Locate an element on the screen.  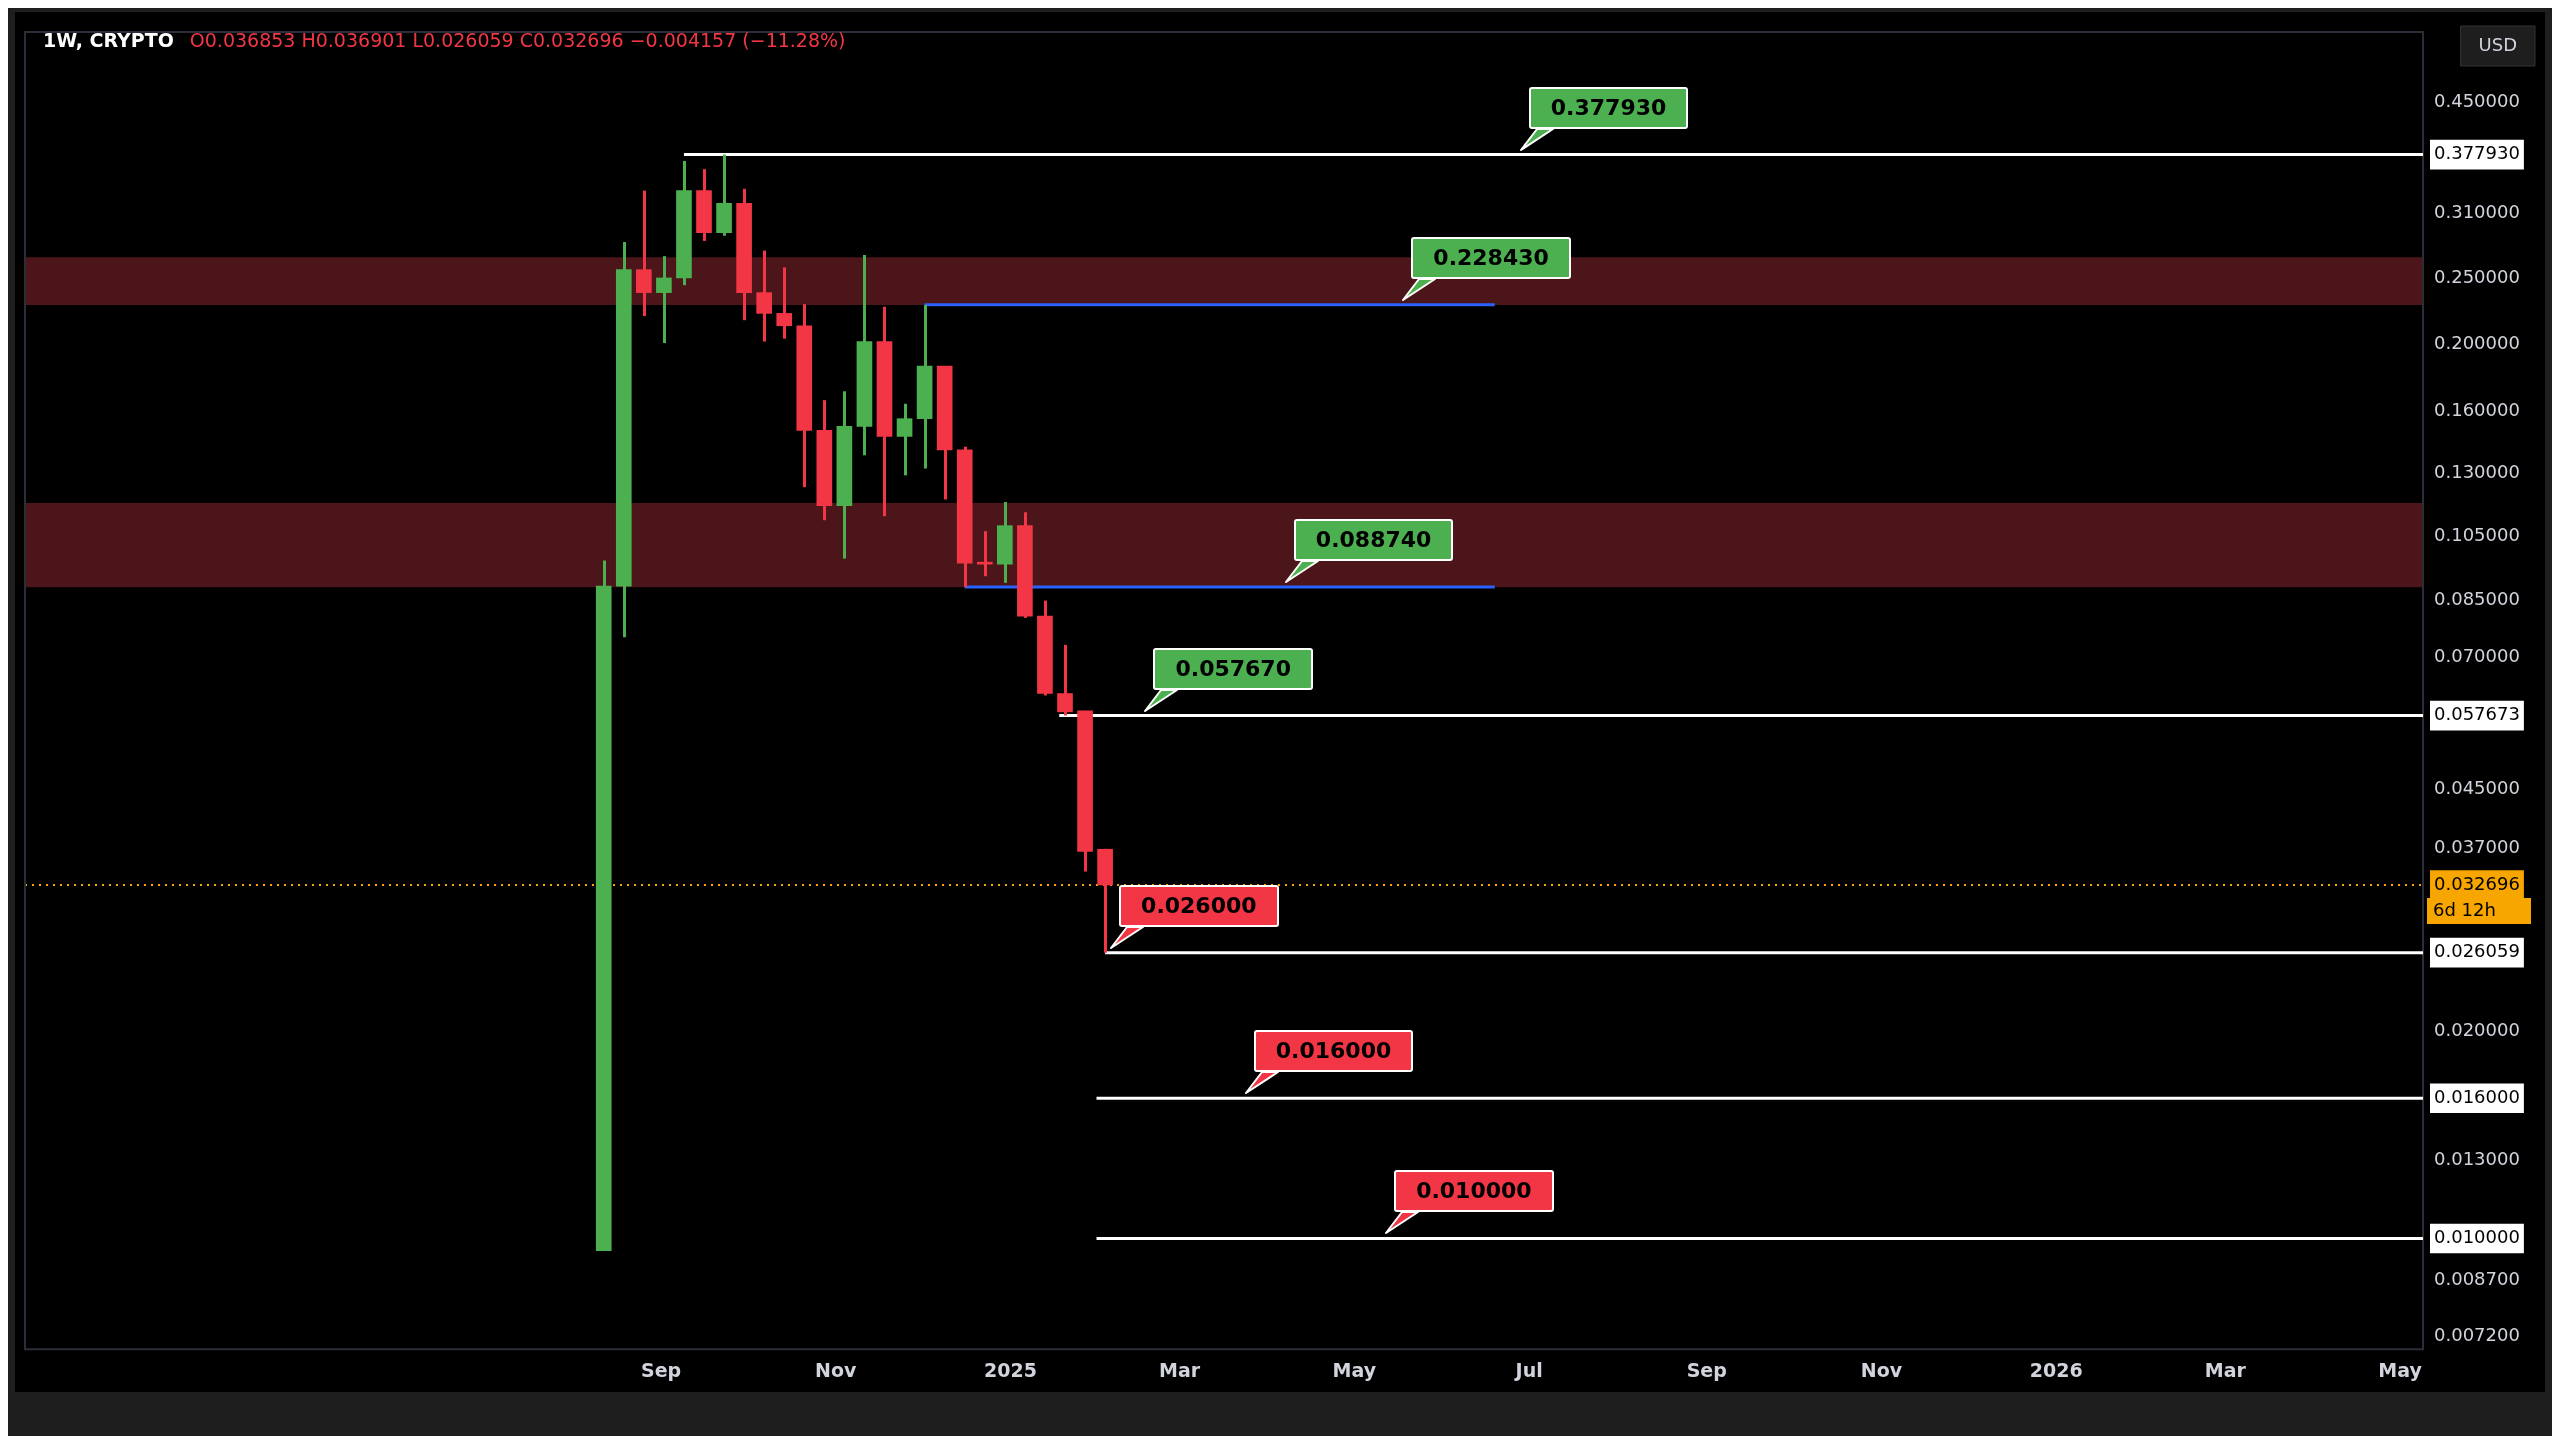
y-tick-label: 0.070000 is located at coordinates (2477, 656).